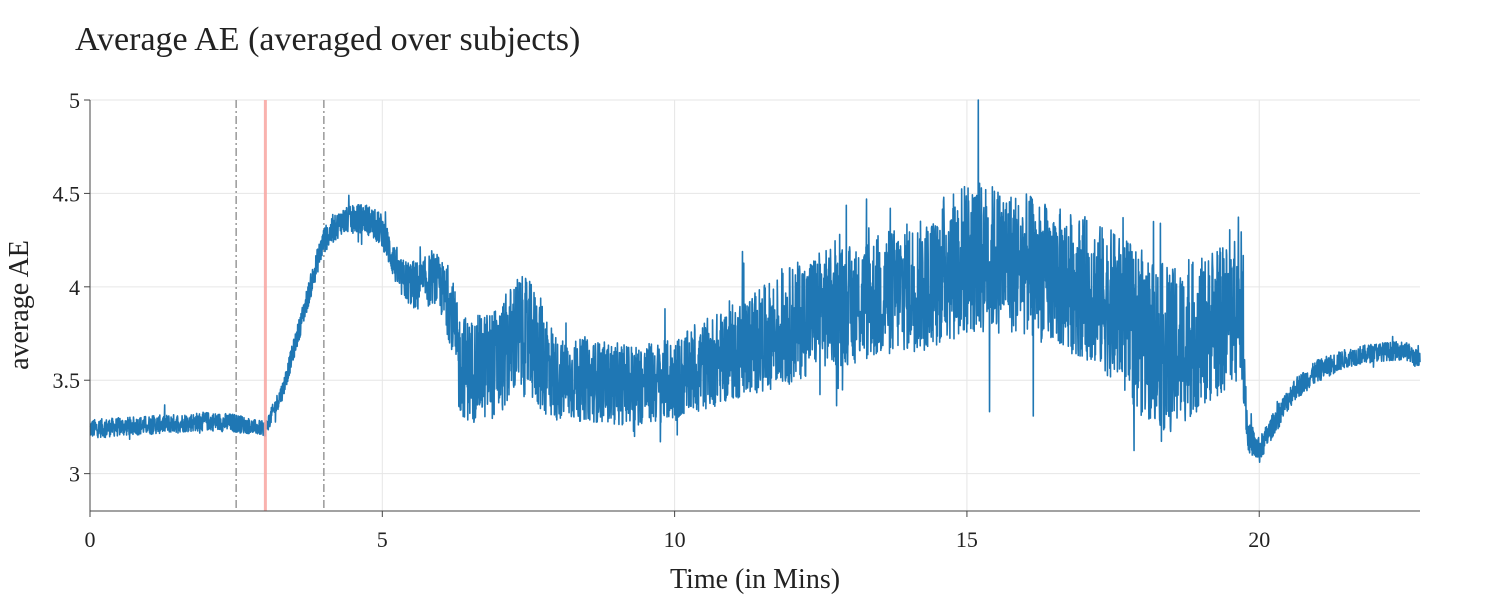  What do you see at coordinates (967, 539) in the screenshot?
I see `x-tick-label: 15` at bounding box center [967, 539].